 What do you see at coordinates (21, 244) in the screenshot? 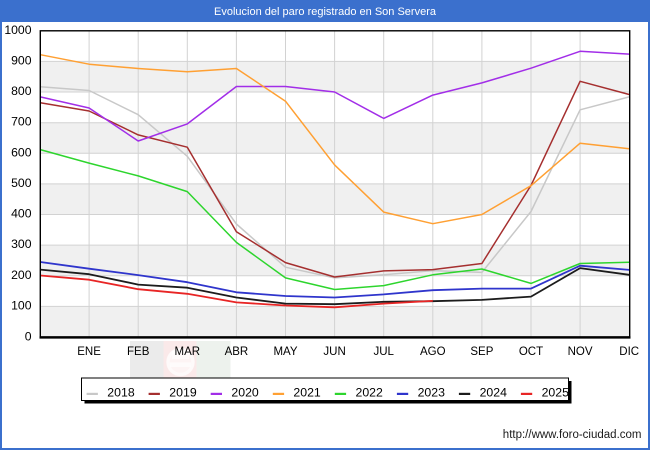
I see `svg-text: 300` at bounding box center [21, 244].